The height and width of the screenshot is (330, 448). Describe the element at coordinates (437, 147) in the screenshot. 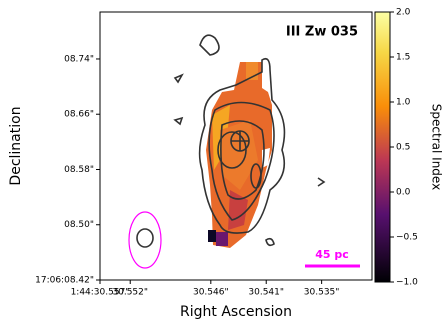

I see `colorbar-label: Spectral Index` at that location.